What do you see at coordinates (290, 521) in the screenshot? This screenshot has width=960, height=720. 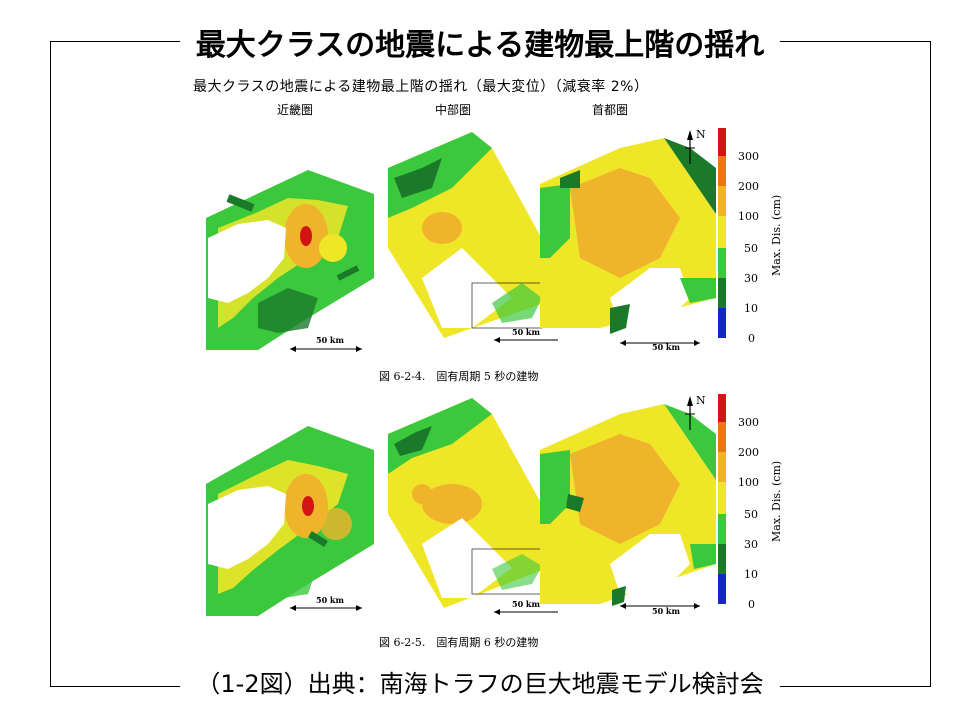 I see `map-kinki-6s: 50 km` at bounding box center [290, 521].